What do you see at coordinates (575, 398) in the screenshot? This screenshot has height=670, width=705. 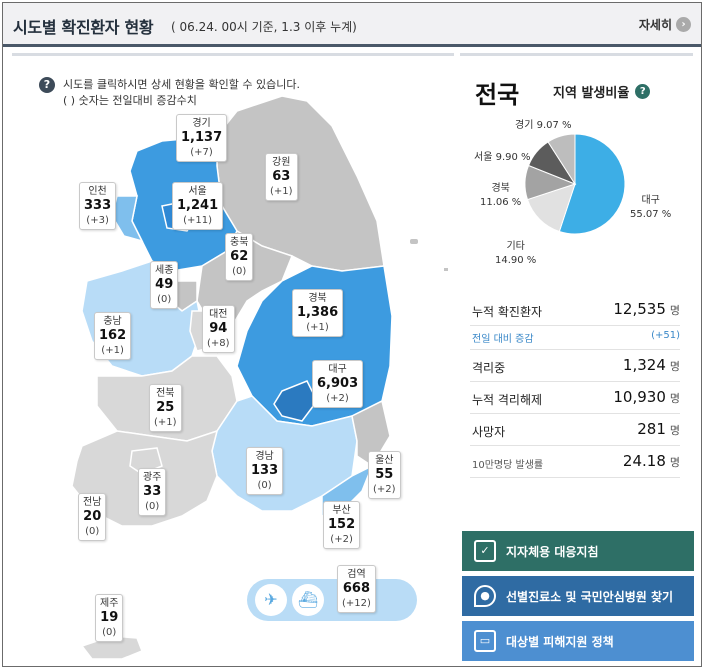 I see `stat-released: 누적 격리해제 10,930 명` at bounding box center [575, 398].